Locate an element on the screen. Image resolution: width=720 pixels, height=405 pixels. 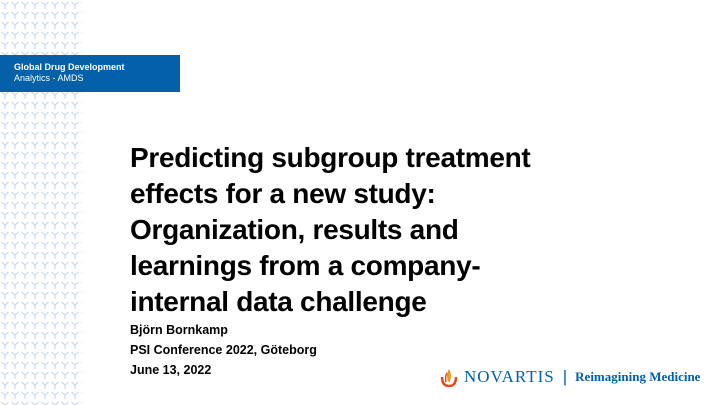
logo: NOVARTIS | Reimagining Medicine is located at coordinates (570, 377).